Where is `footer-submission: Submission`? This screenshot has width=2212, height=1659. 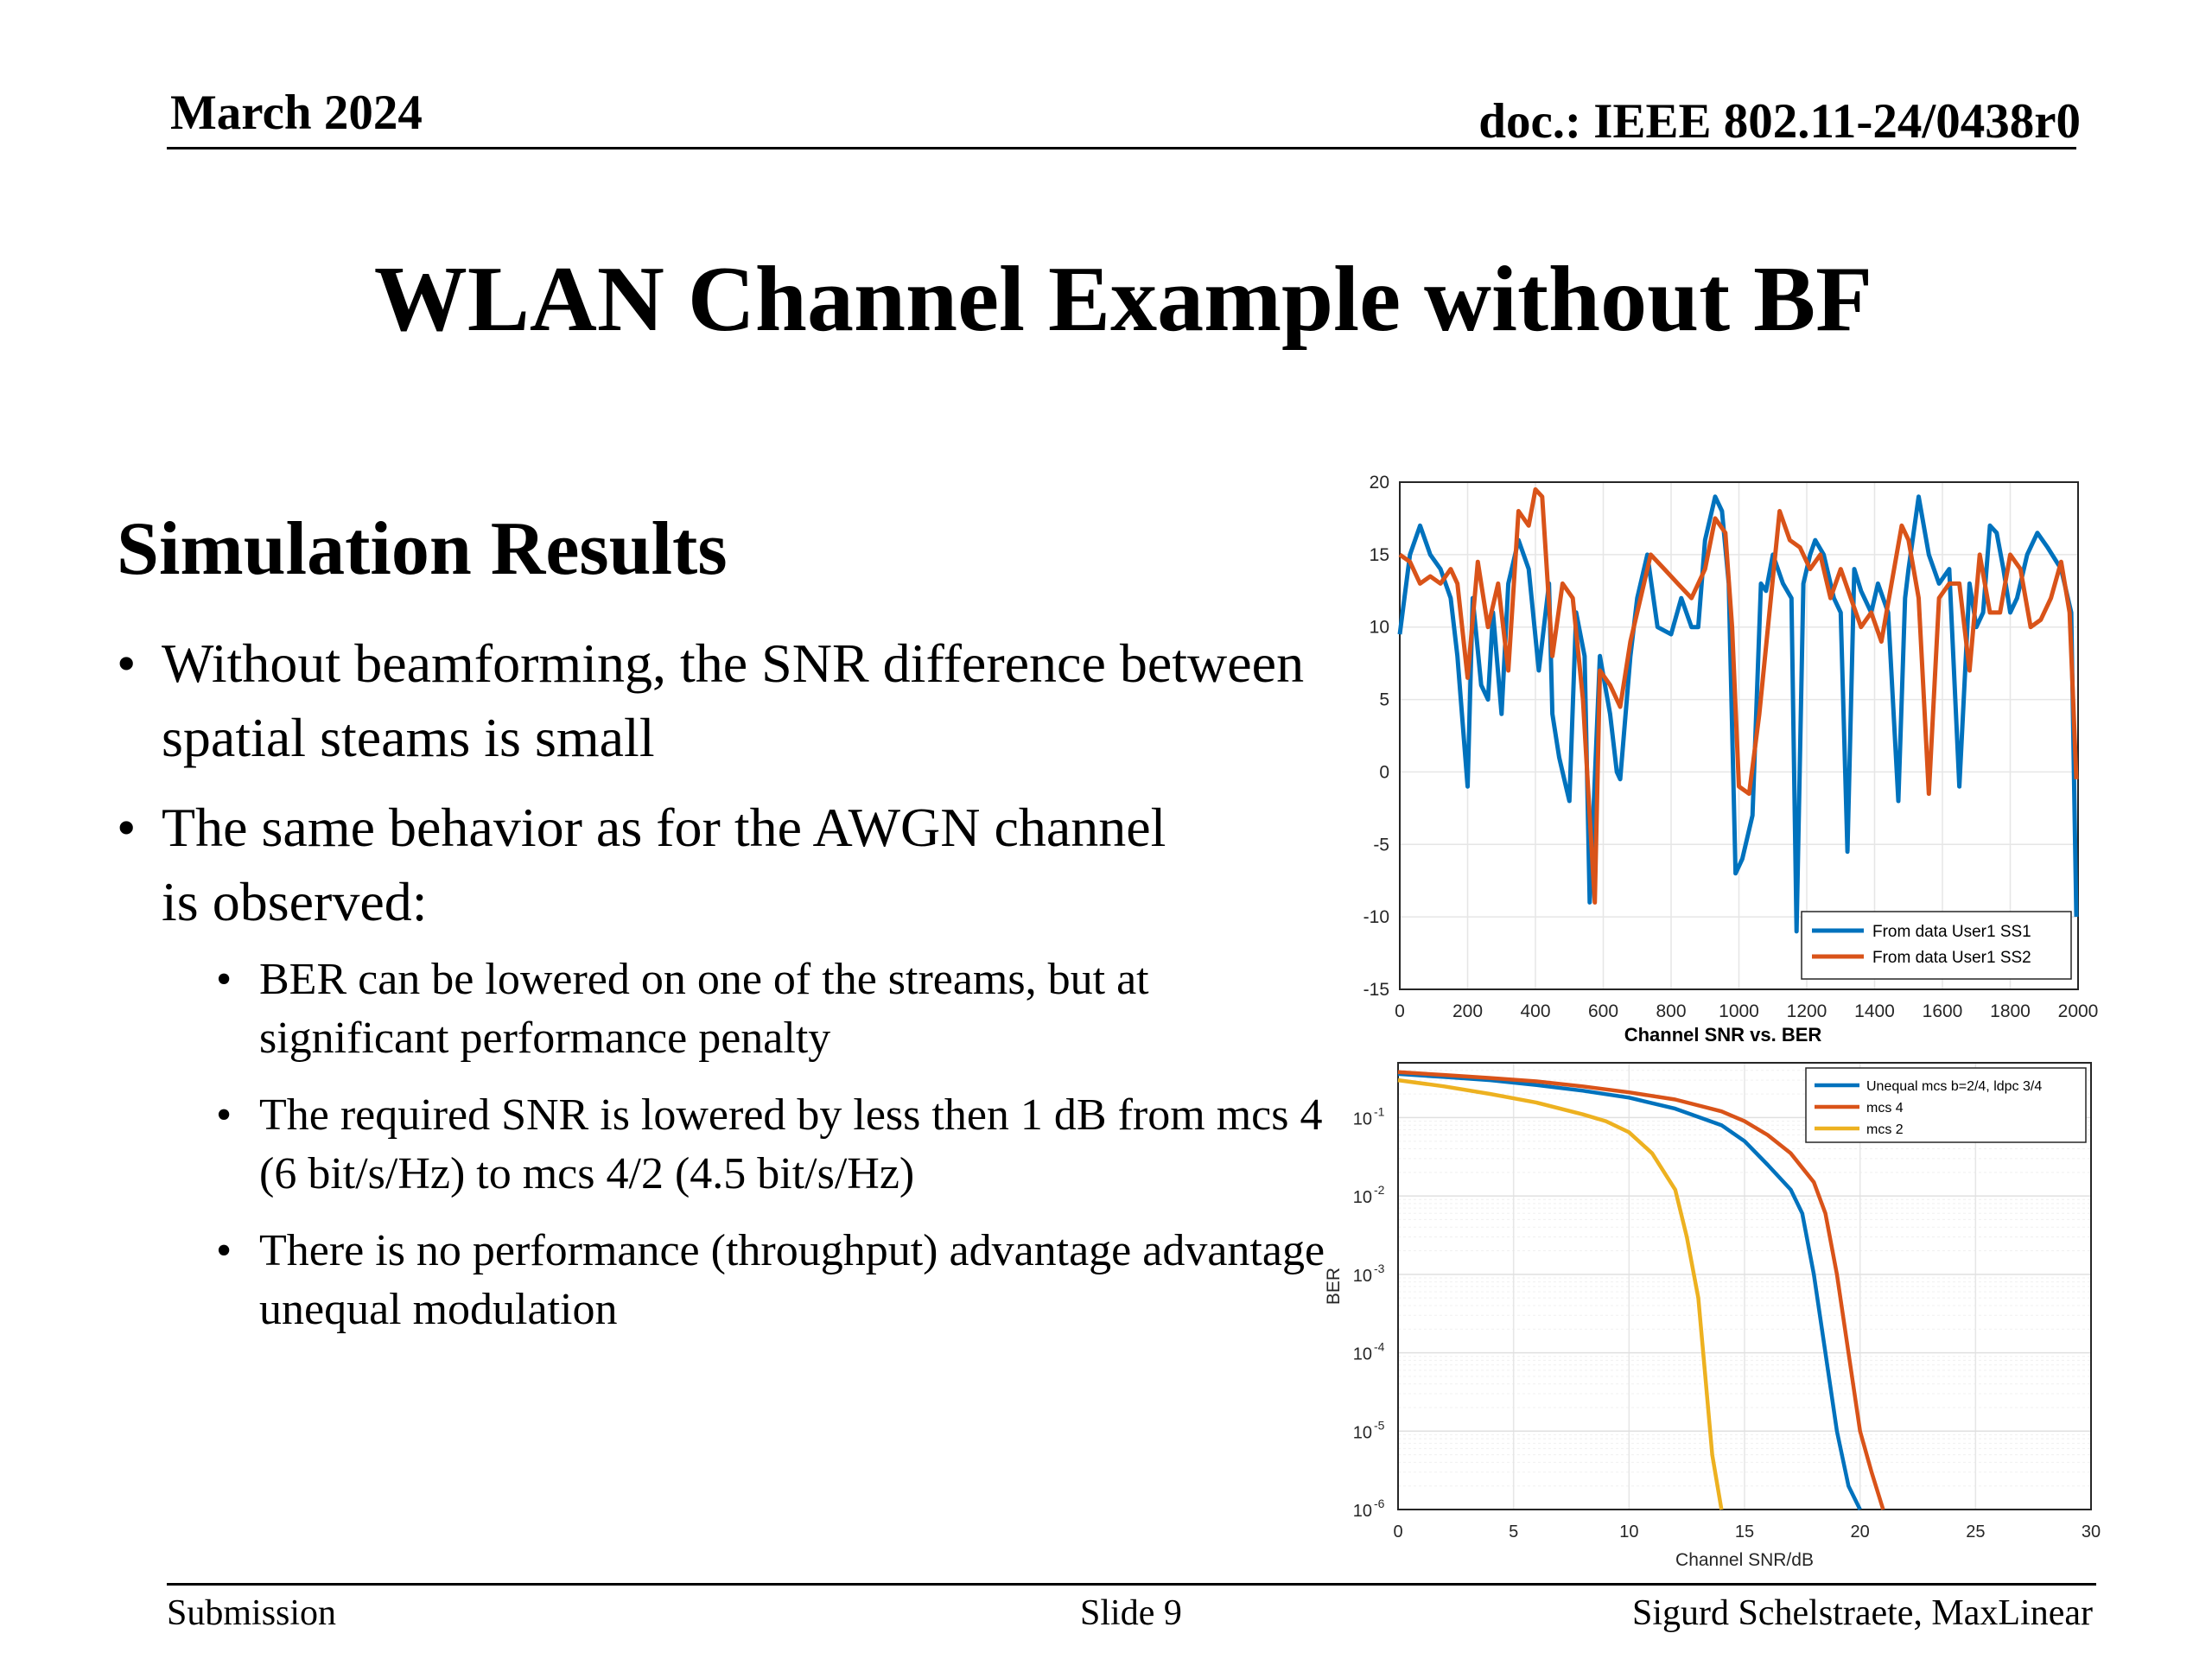 footer-submission: Submission is located at coordinates (252, 1613).